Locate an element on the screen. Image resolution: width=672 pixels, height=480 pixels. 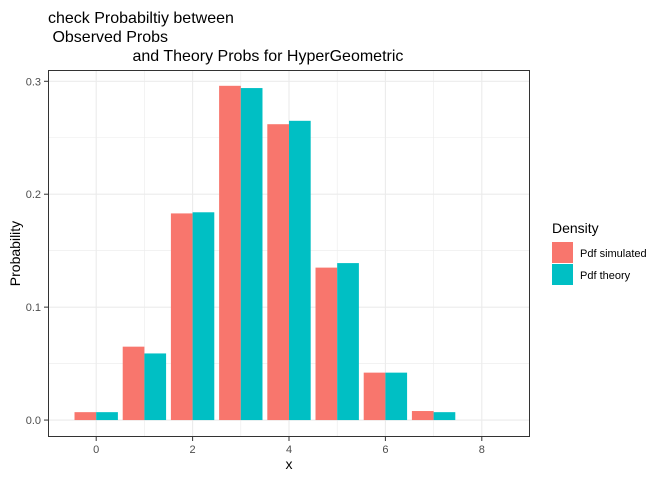
x-tick-label: 4 is located at coordinates (289, 450).